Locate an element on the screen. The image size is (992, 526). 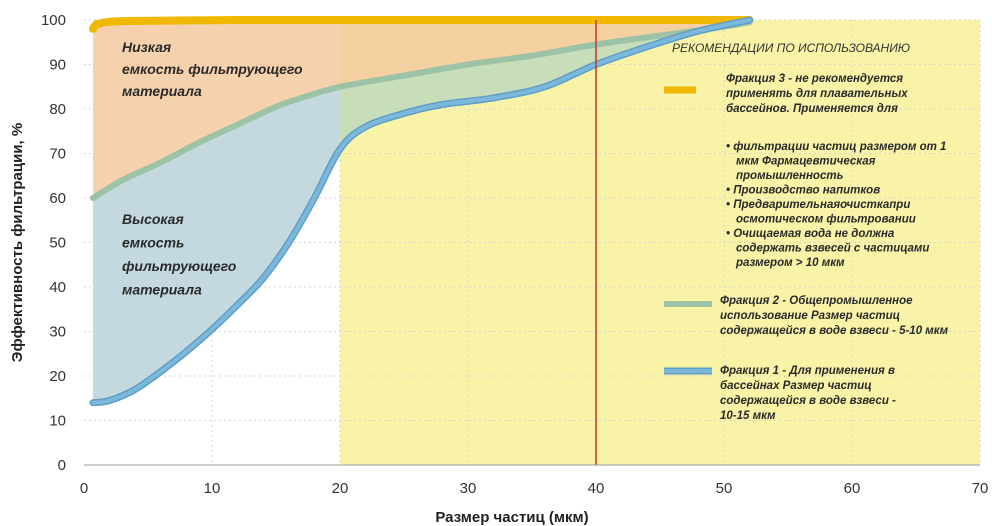
x-tick-label-50: 50 is located at coordinates (724, 488).